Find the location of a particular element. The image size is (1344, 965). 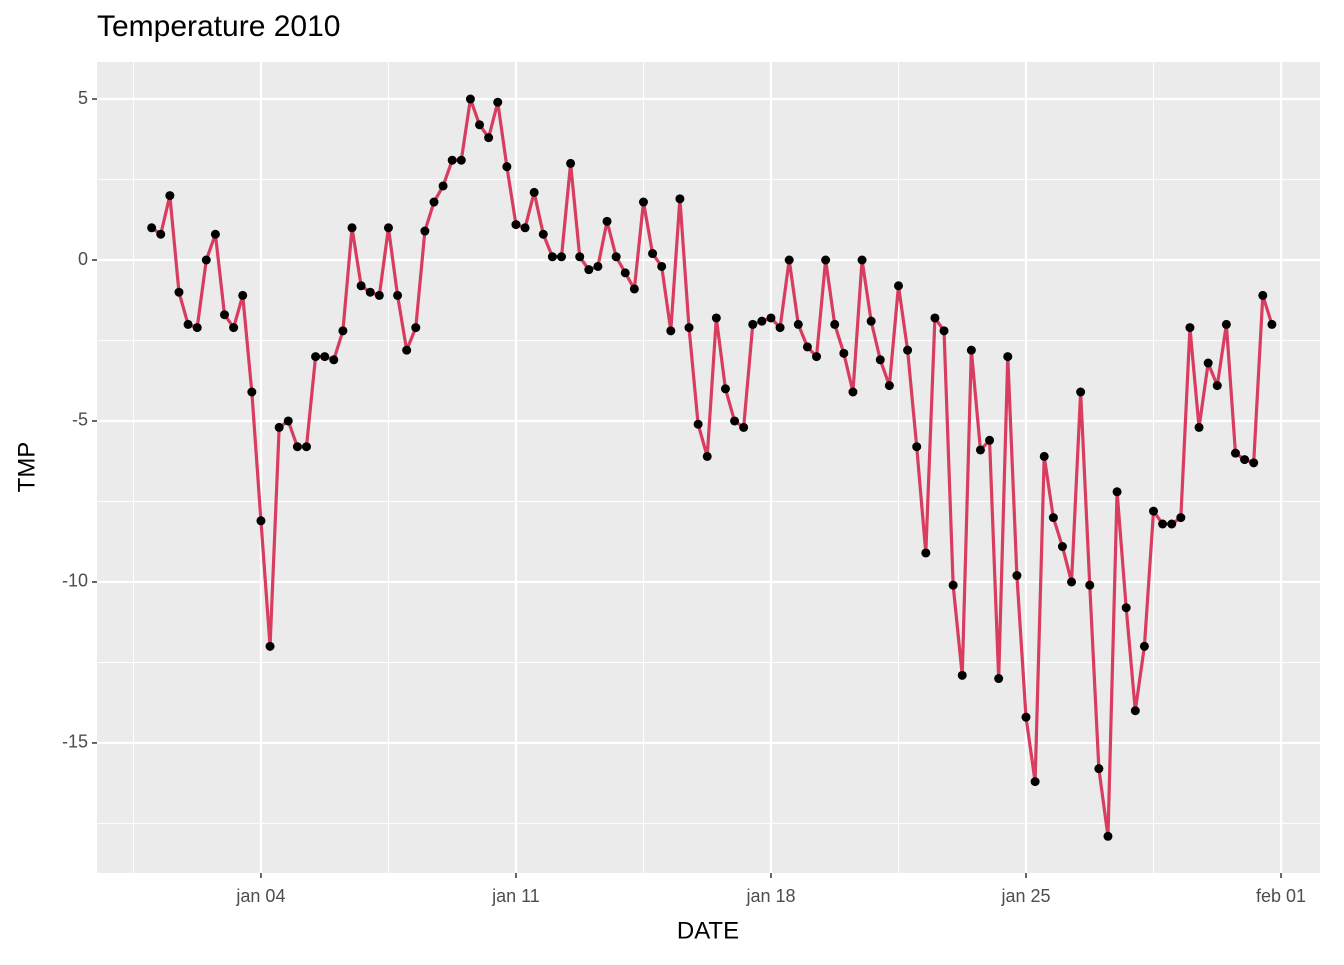

y-tick-label: -5 is located at coordinates (80, 420).